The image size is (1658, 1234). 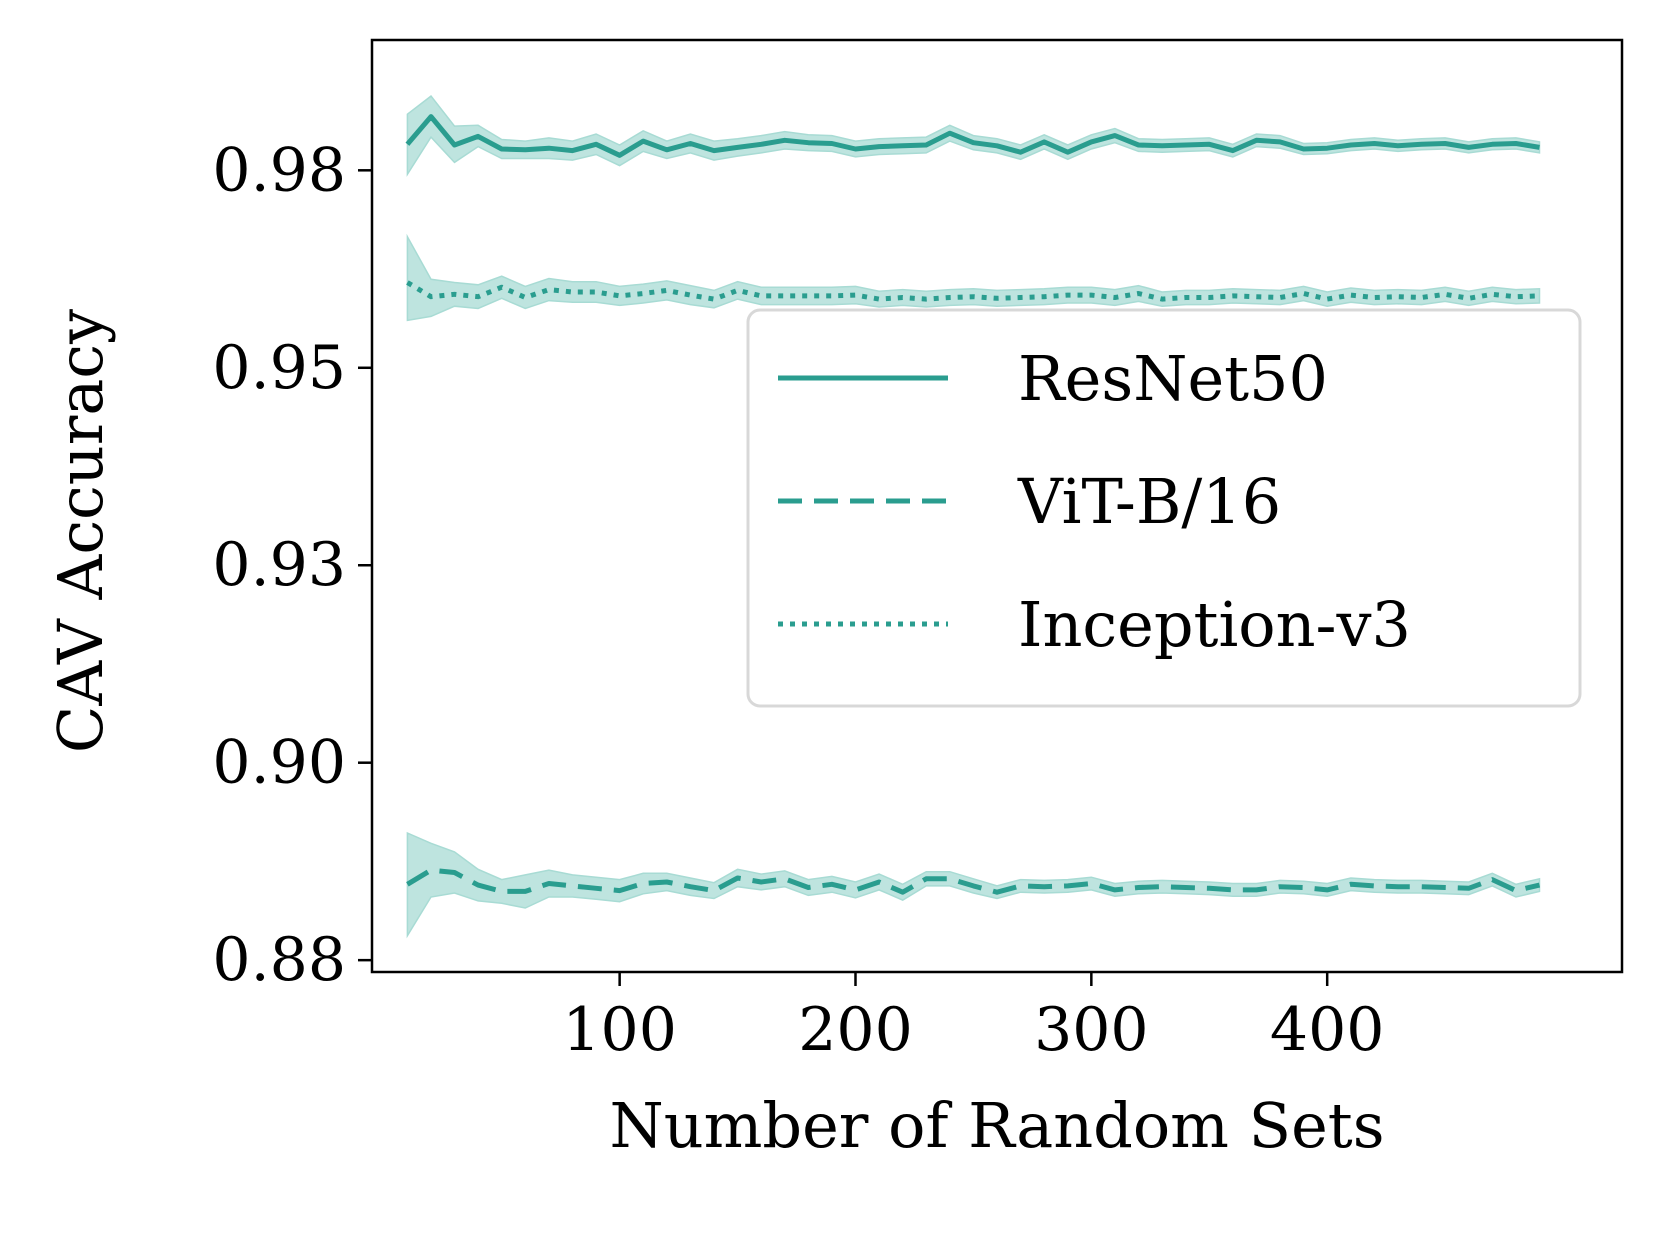 What do you see at coordinates (1091, 1030) in the screenshot?
I see `x-tick-label: 300` at bounding box center [1091, 1030].